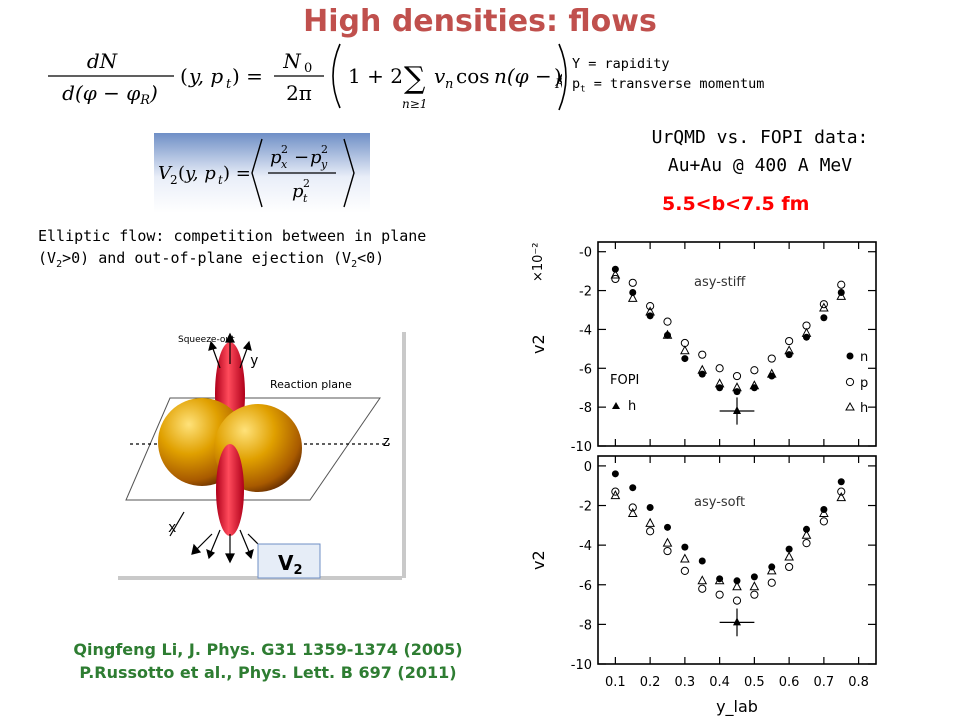 The width and height of the screenshot is (960, 720). I want to click on x-tick-label: 0.6, so click(789, 682).